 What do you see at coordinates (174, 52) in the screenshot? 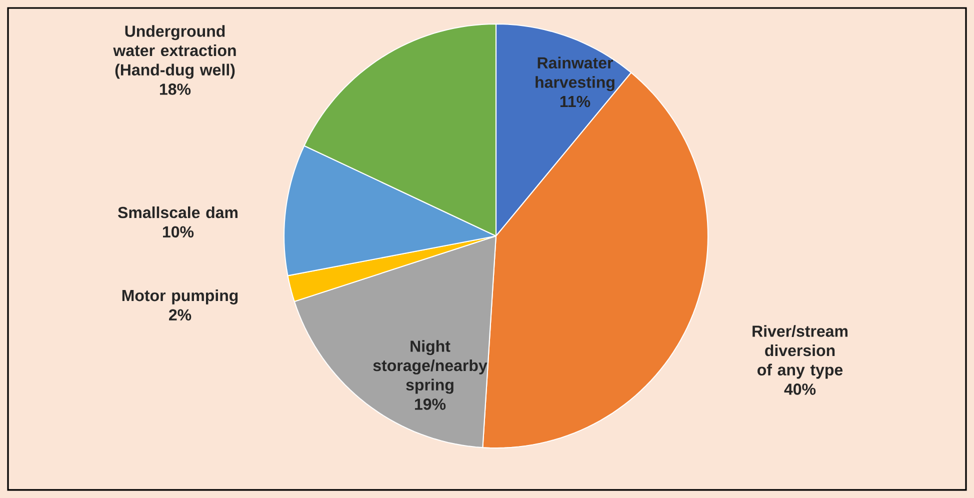
I see `slice-label: Underground water extraction (Hand-dug well)` at bounding box center [174, 52].